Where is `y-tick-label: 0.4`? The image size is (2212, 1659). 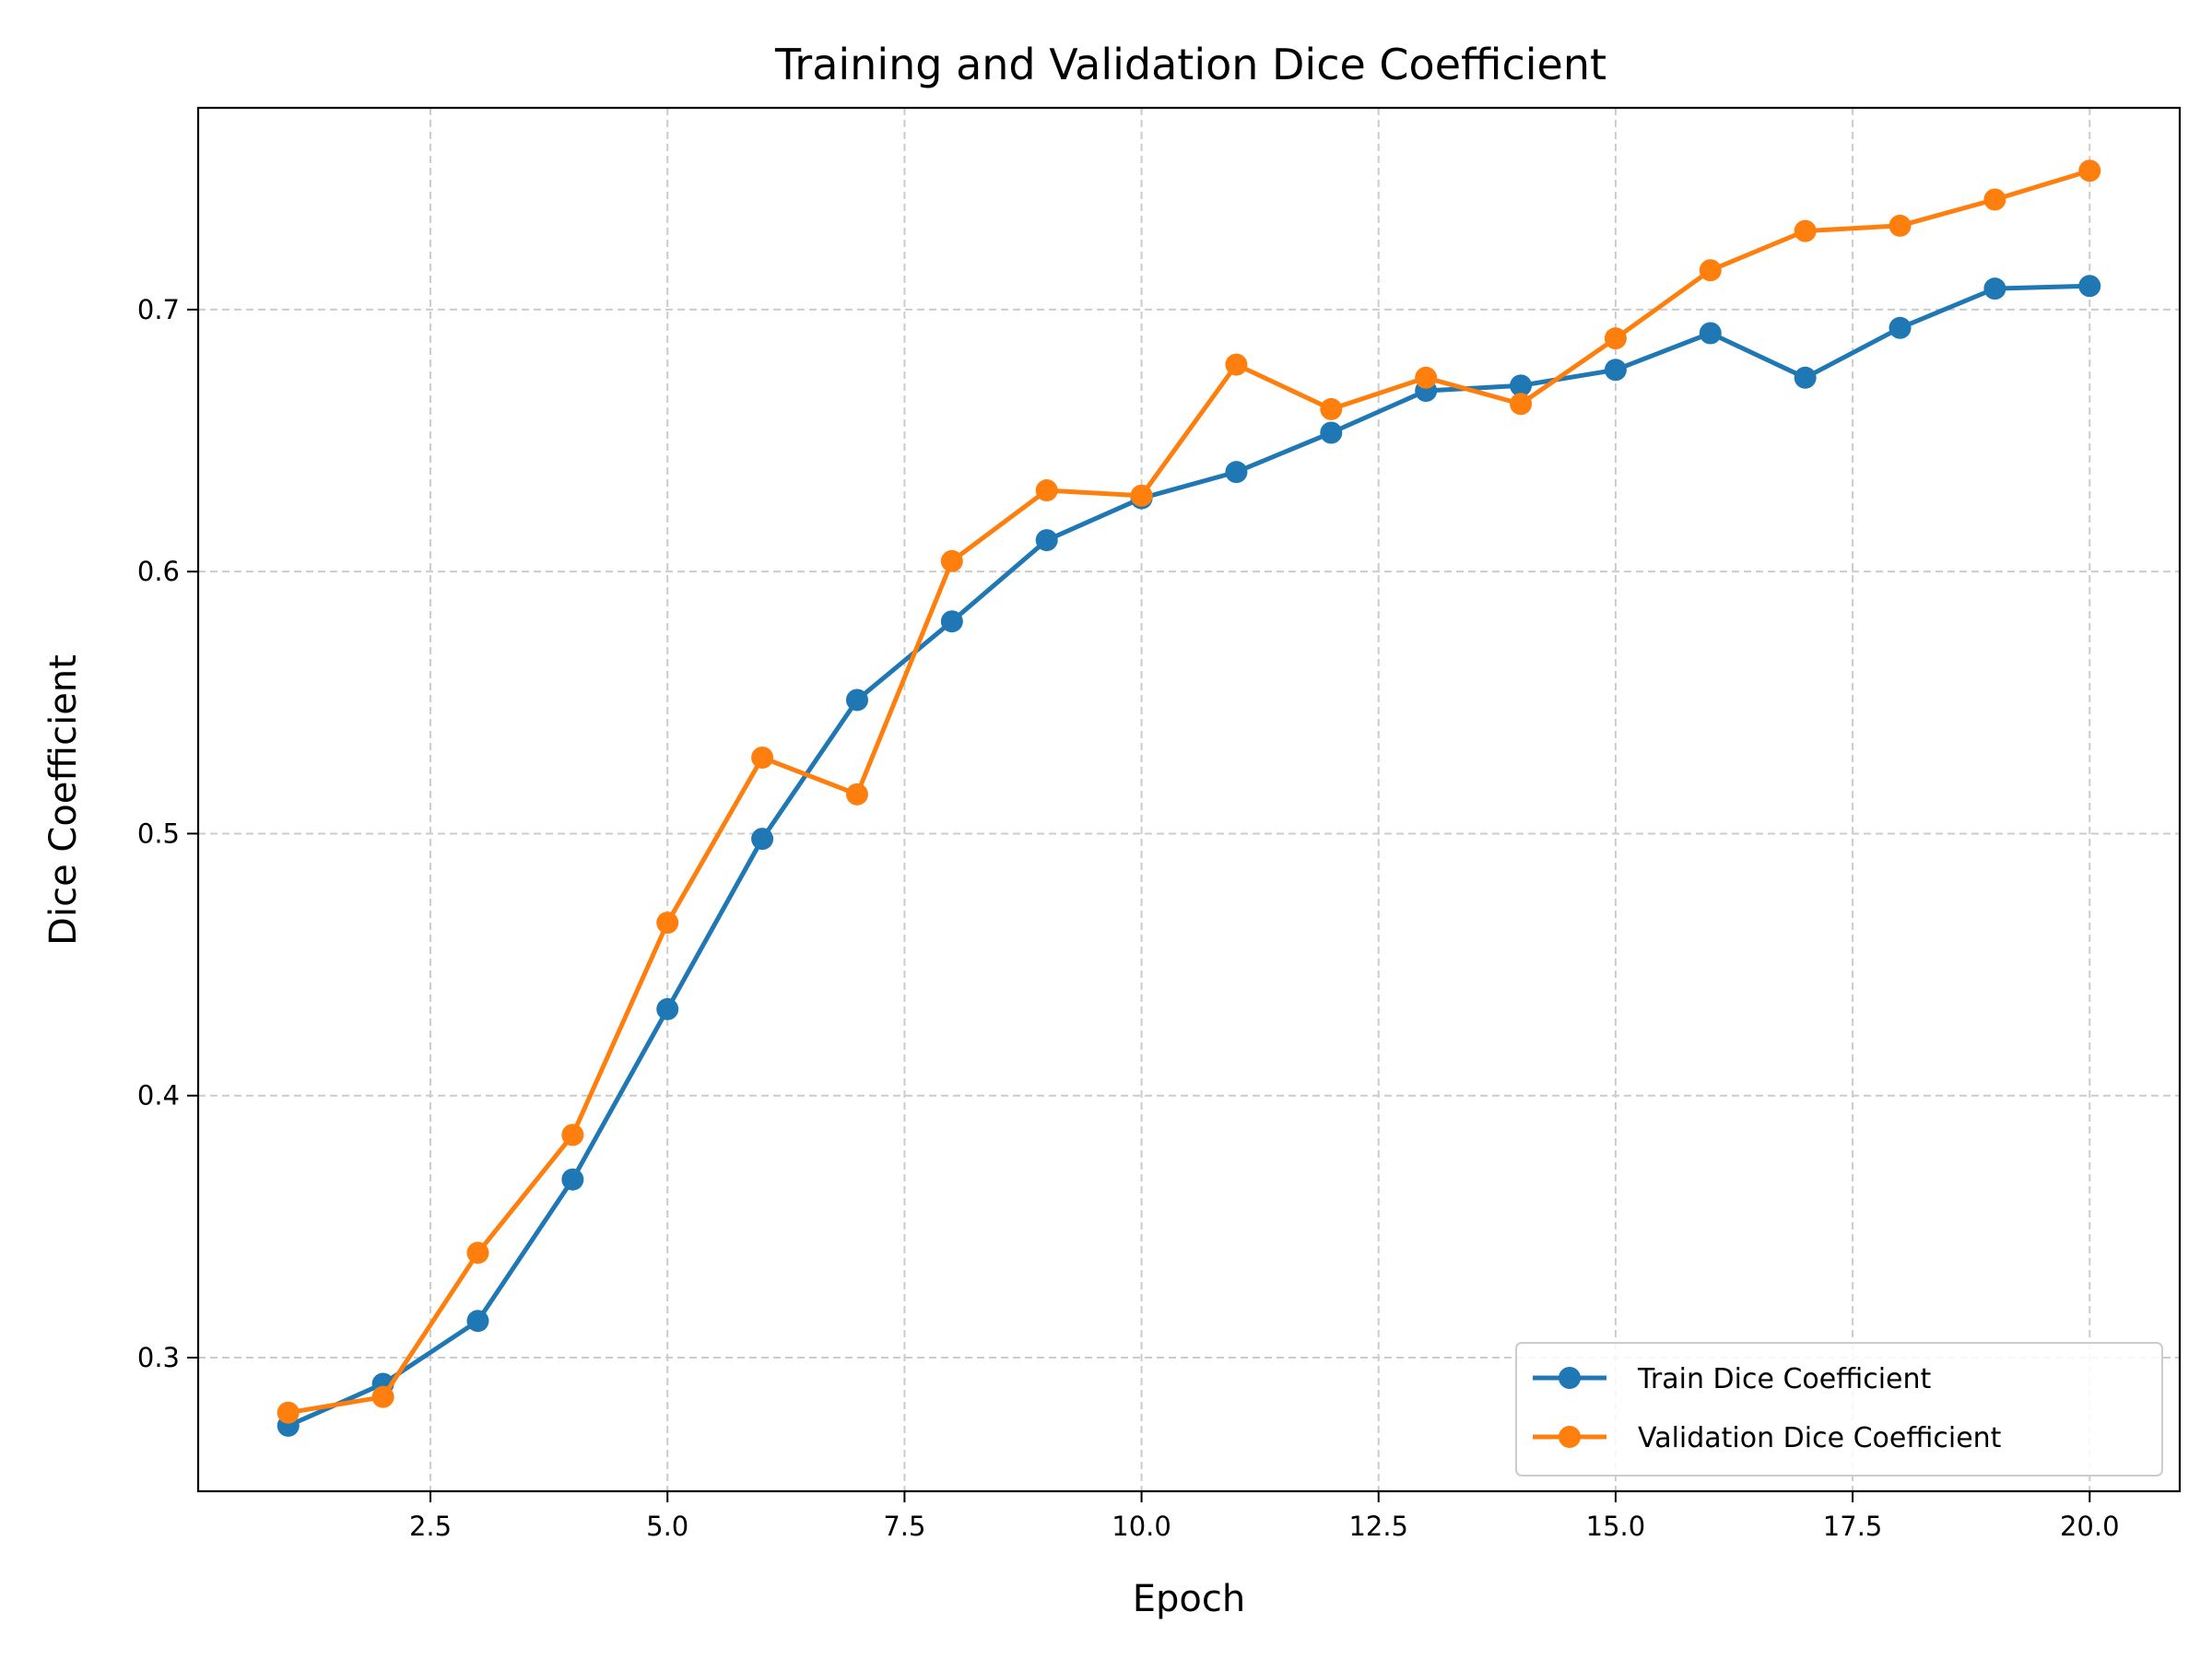 y-tick-label: 0.4 is located at coordinates (158, 1096).